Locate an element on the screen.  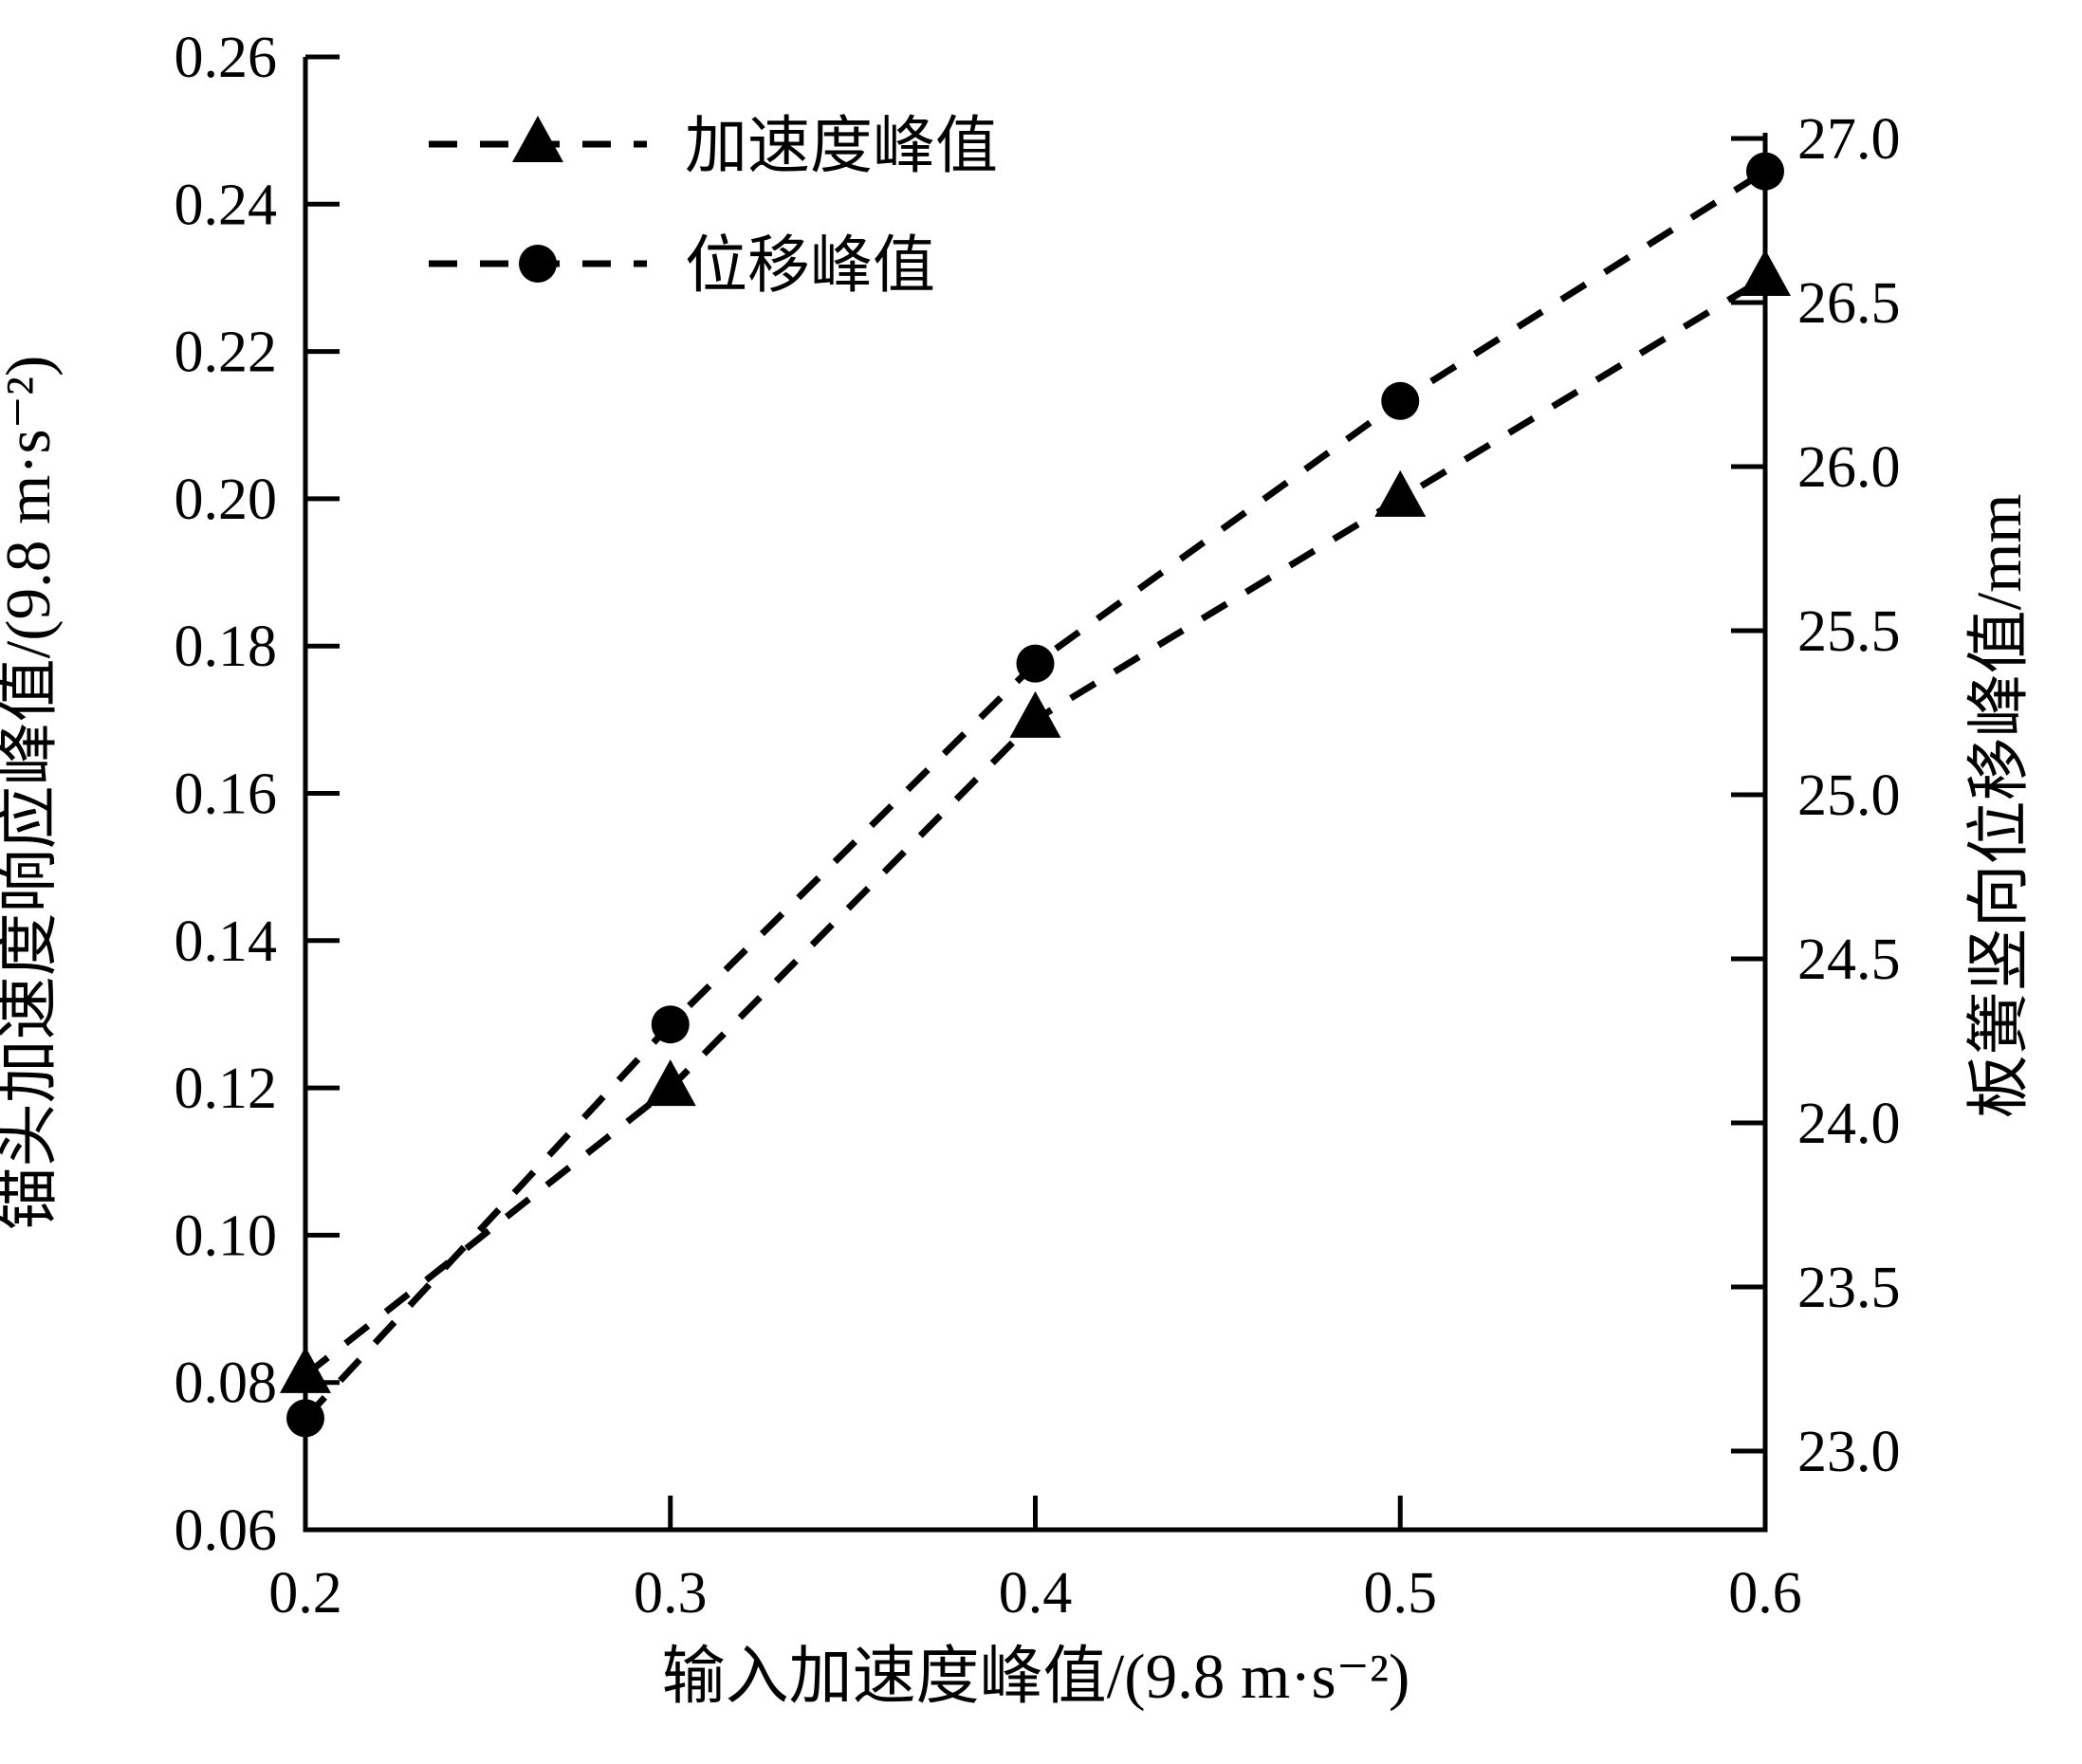
legend-label-acceleration: 加速度峰值 is located at coordinates (842, 146).